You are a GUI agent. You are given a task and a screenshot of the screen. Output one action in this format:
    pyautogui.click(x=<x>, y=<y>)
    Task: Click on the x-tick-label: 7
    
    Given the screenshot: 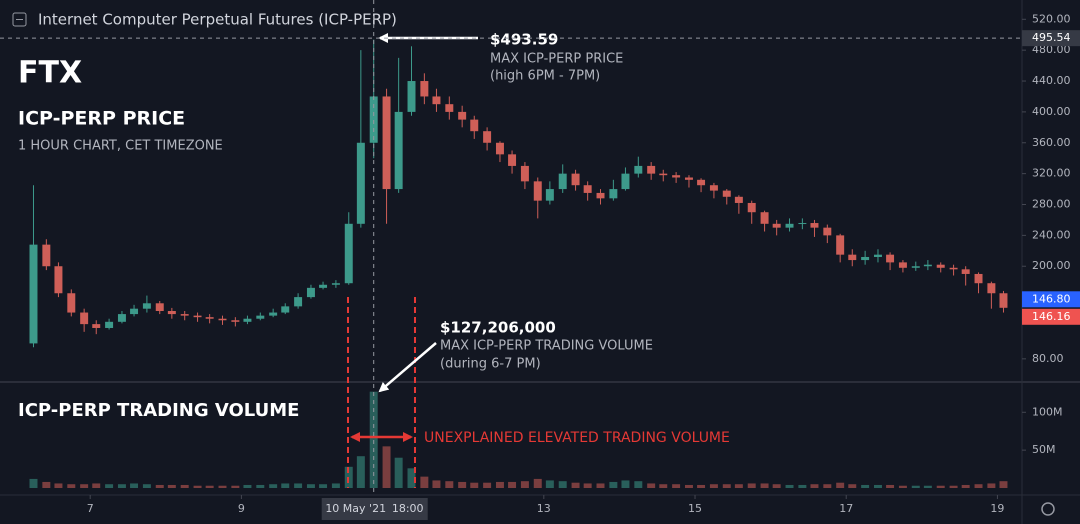 What is the action you would take?
    pyautogui.click(x=90, y=508)
    